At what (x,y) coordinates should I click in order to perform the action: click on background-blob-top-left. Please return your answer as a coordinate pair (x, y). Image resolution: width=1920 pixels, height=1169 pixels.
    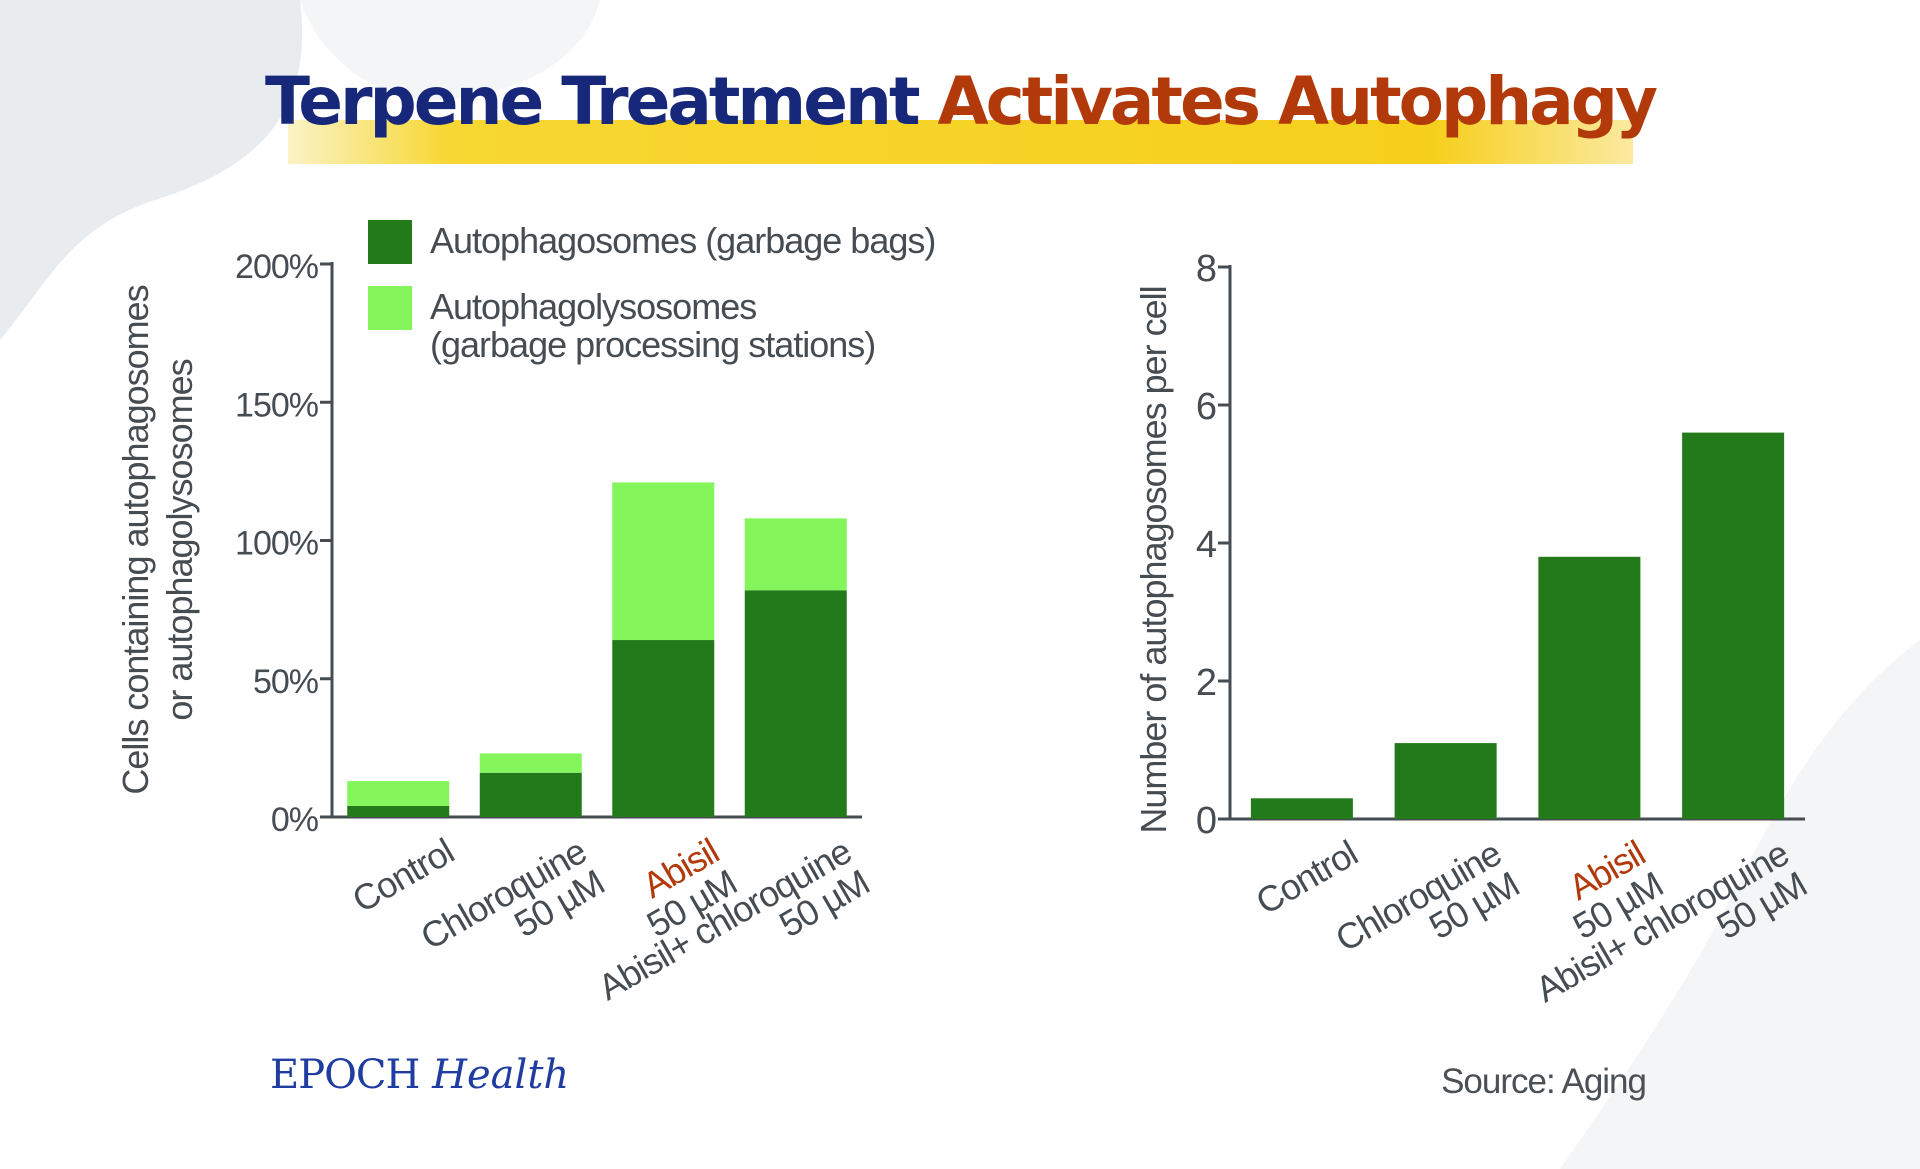
    Looking at the image, I should click on (151, 170).